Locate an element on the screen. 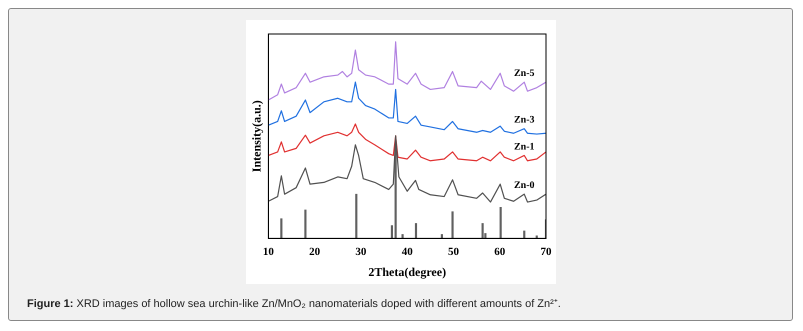  x-tick-label: 60 is located at coordinates (500, 252).